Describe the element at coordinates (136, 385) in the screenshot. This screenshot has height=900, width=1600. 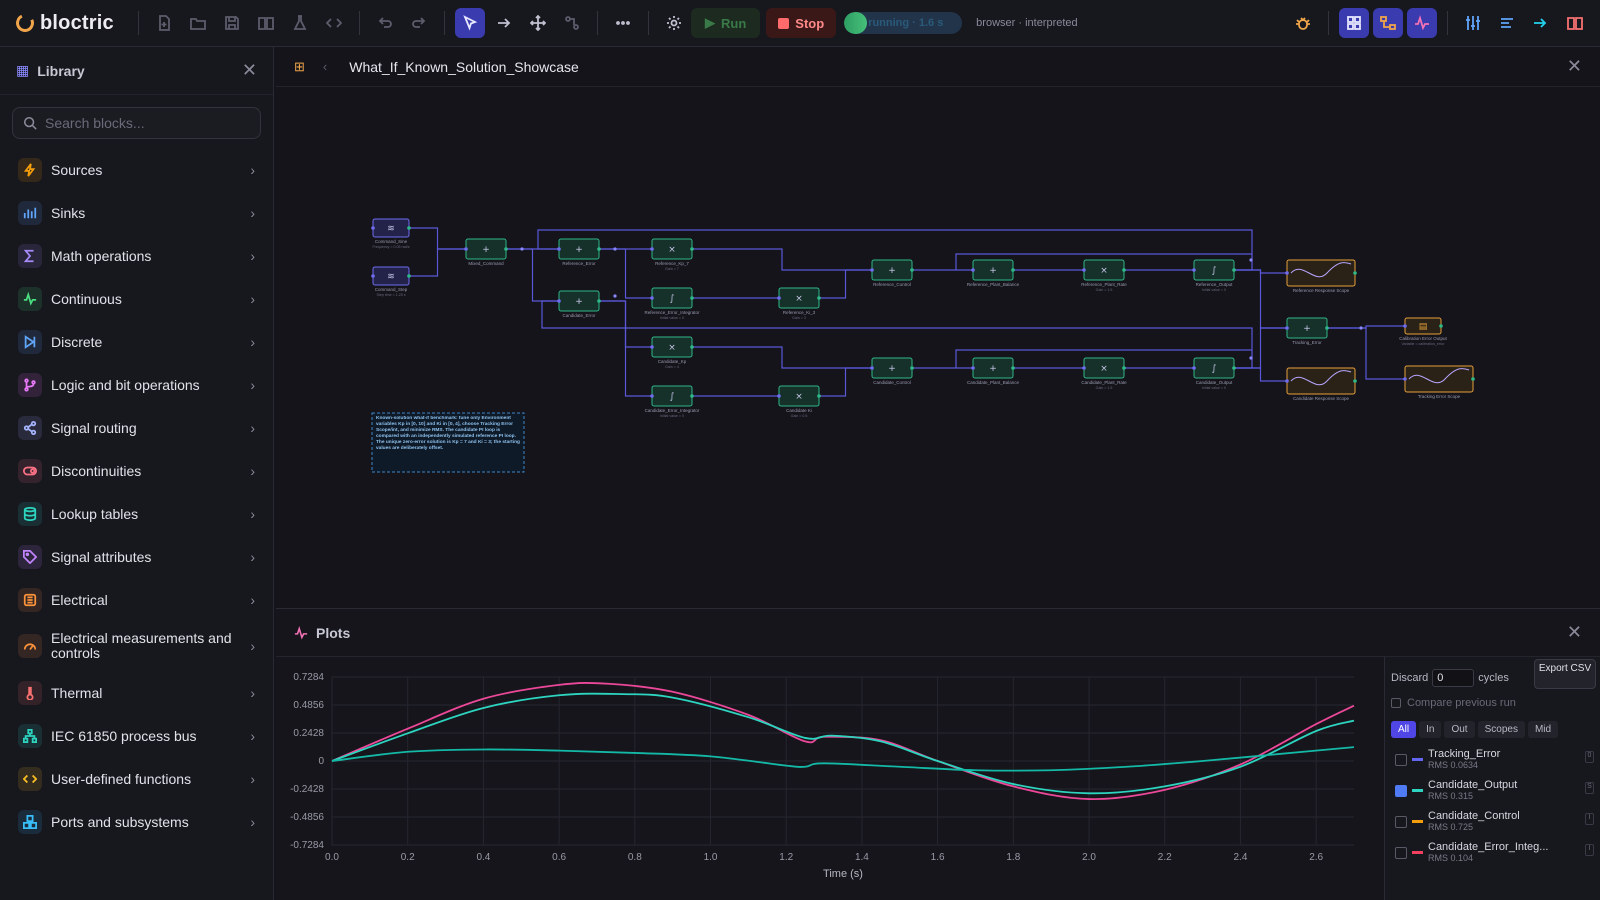
I see `sidebar-item-logic-and-bit-operations: Logic and bit operations ›` at that location.